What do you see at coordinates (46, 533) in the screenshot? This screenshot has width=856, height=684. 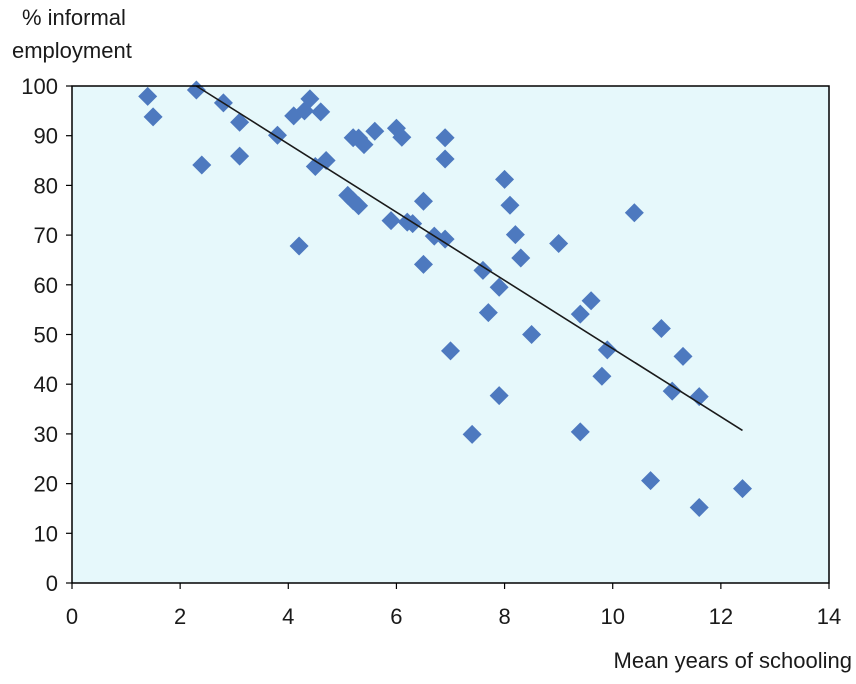 I see `y-tick-label: 10` at bounding box center [46, 533].